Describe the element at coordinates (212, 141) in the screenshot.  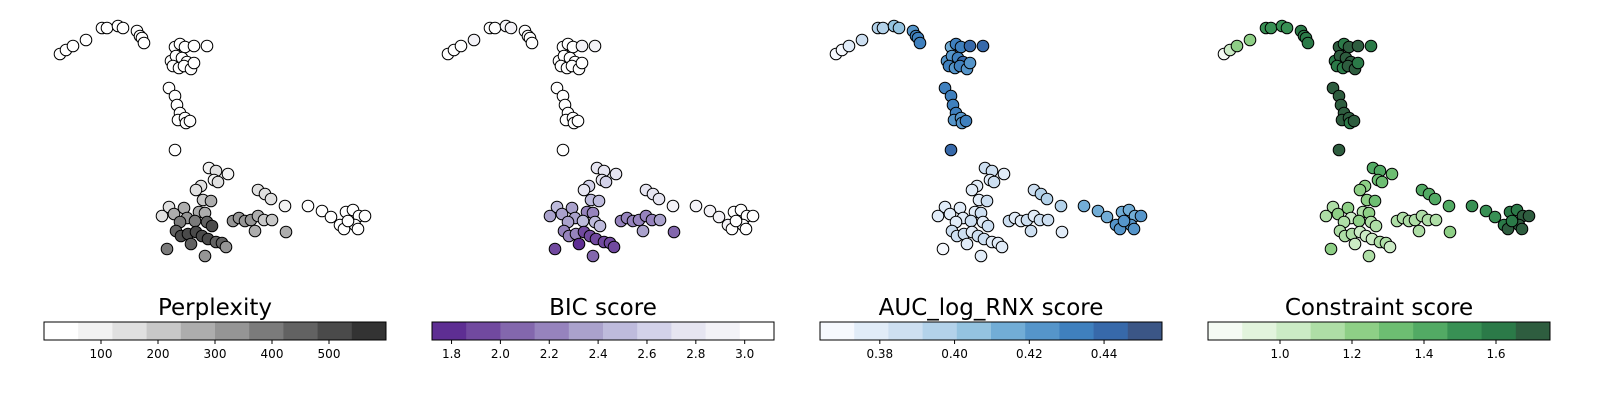
I see `scatter-points` at that location.